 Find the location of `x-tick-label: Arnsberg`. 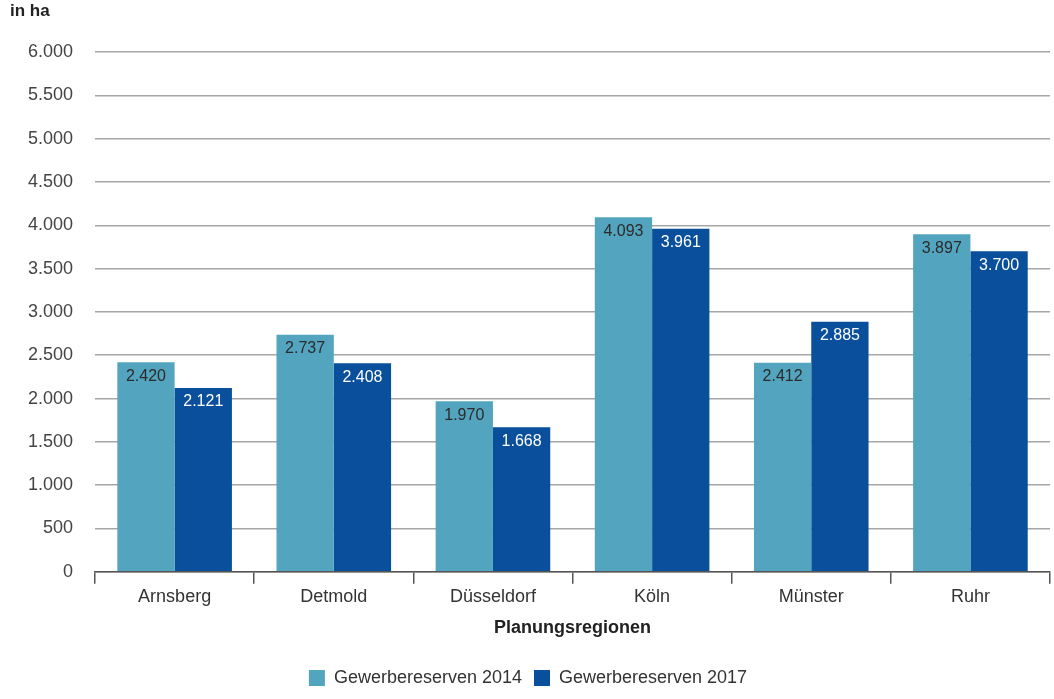

x-tick-label: Arnsberg is located at coordinates (175, 595).